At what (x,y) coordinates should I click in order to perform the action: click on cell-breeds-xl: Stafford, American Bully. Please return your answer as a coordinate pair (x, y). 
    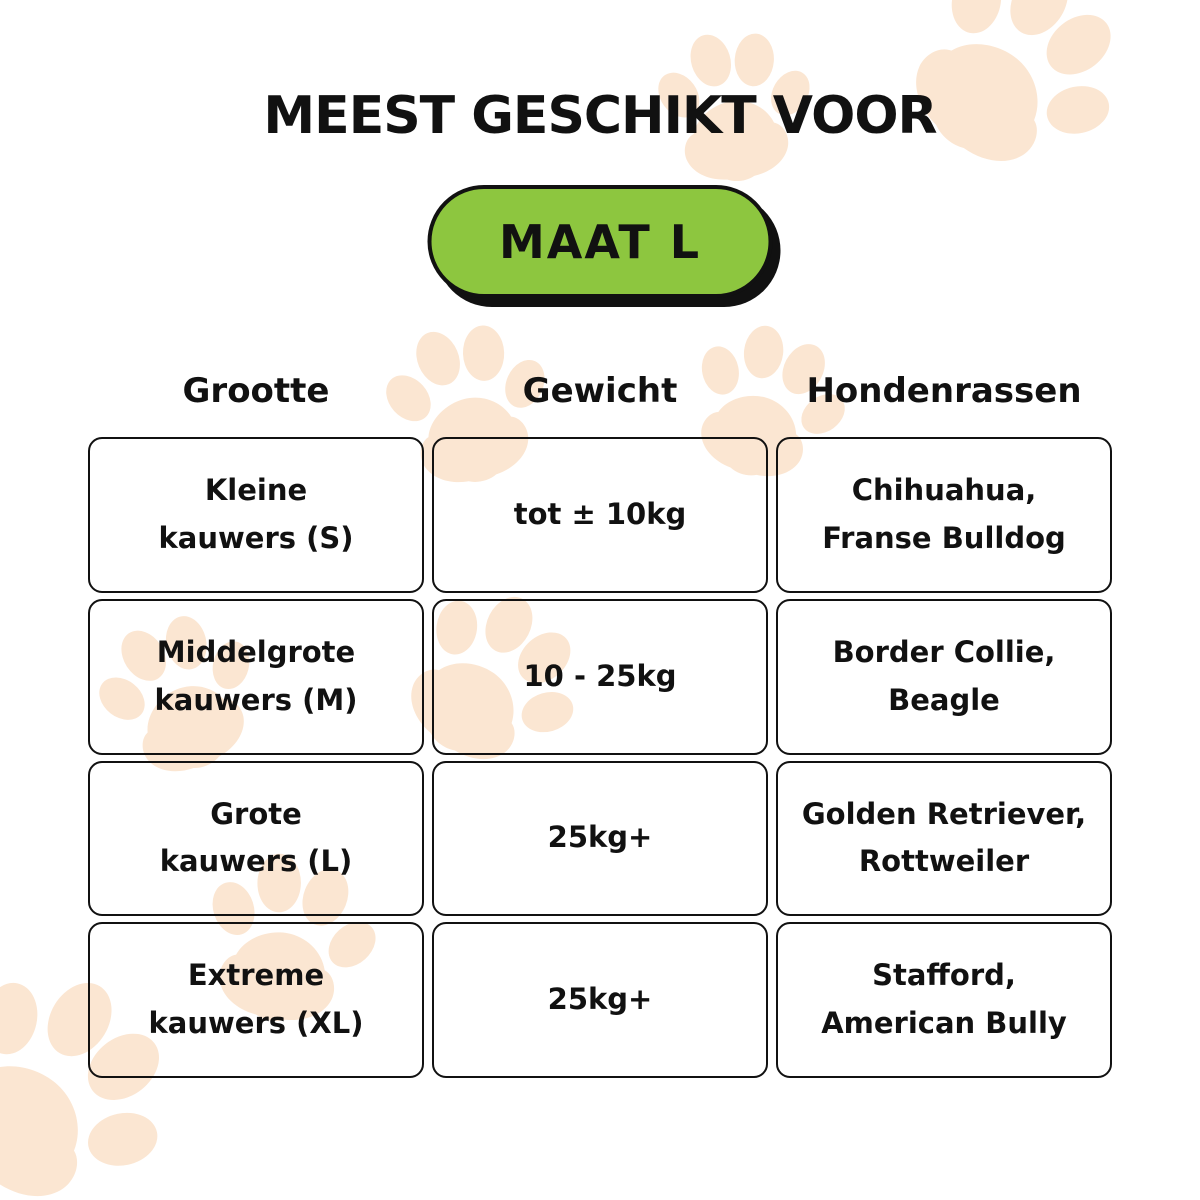
    Looking at the image, I should click on (944, 1000).